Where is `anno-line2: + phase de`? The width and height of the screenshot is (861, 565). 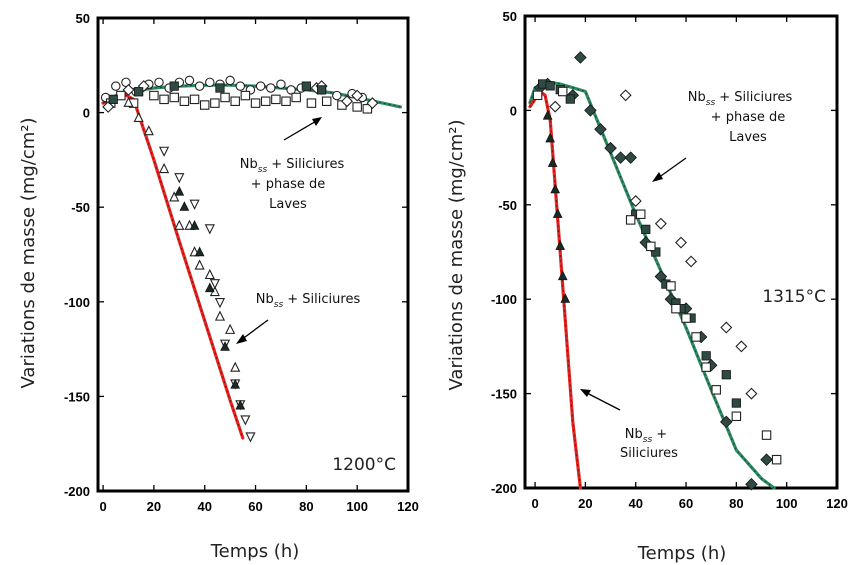
anno-line2: + phase de is located at coordinates (288, 184).